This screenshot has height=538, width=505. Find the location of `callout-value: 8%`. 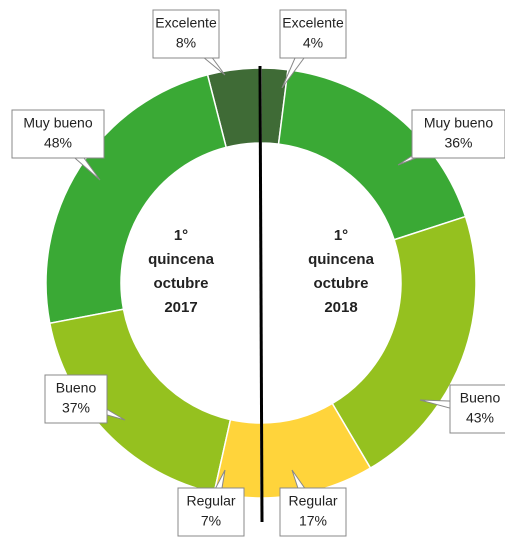

callout-value: 8% is located at coordinates (186, 43).